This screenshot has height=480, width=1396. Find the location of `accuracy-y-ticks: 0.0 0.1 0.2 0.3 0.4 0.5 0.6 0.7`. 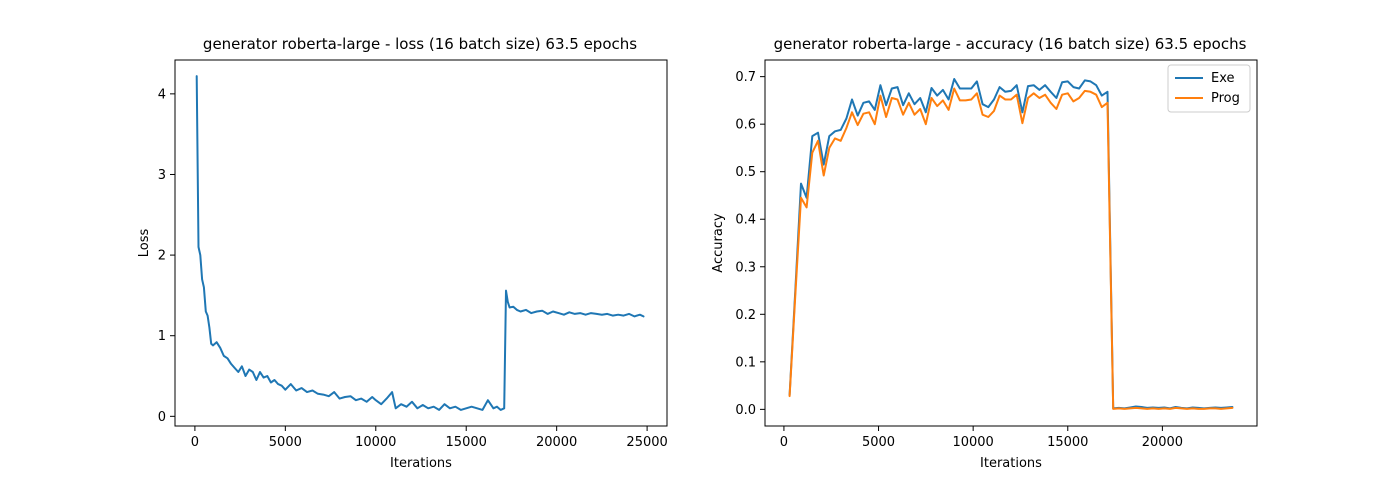

accuracy-y-ticks: 0.0 0.1 0.2 0.3 0.4 0.5 0.6 0.7 is located at coordinates (750, 244).